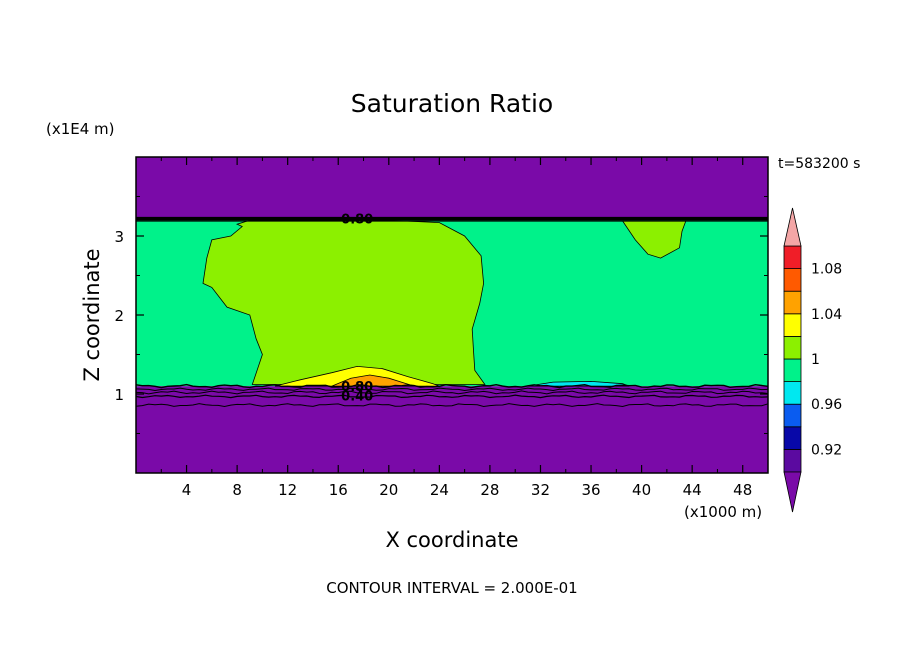 The image size is (904, 654). I want to click on x-tick-label: 8, so click(237, 490).